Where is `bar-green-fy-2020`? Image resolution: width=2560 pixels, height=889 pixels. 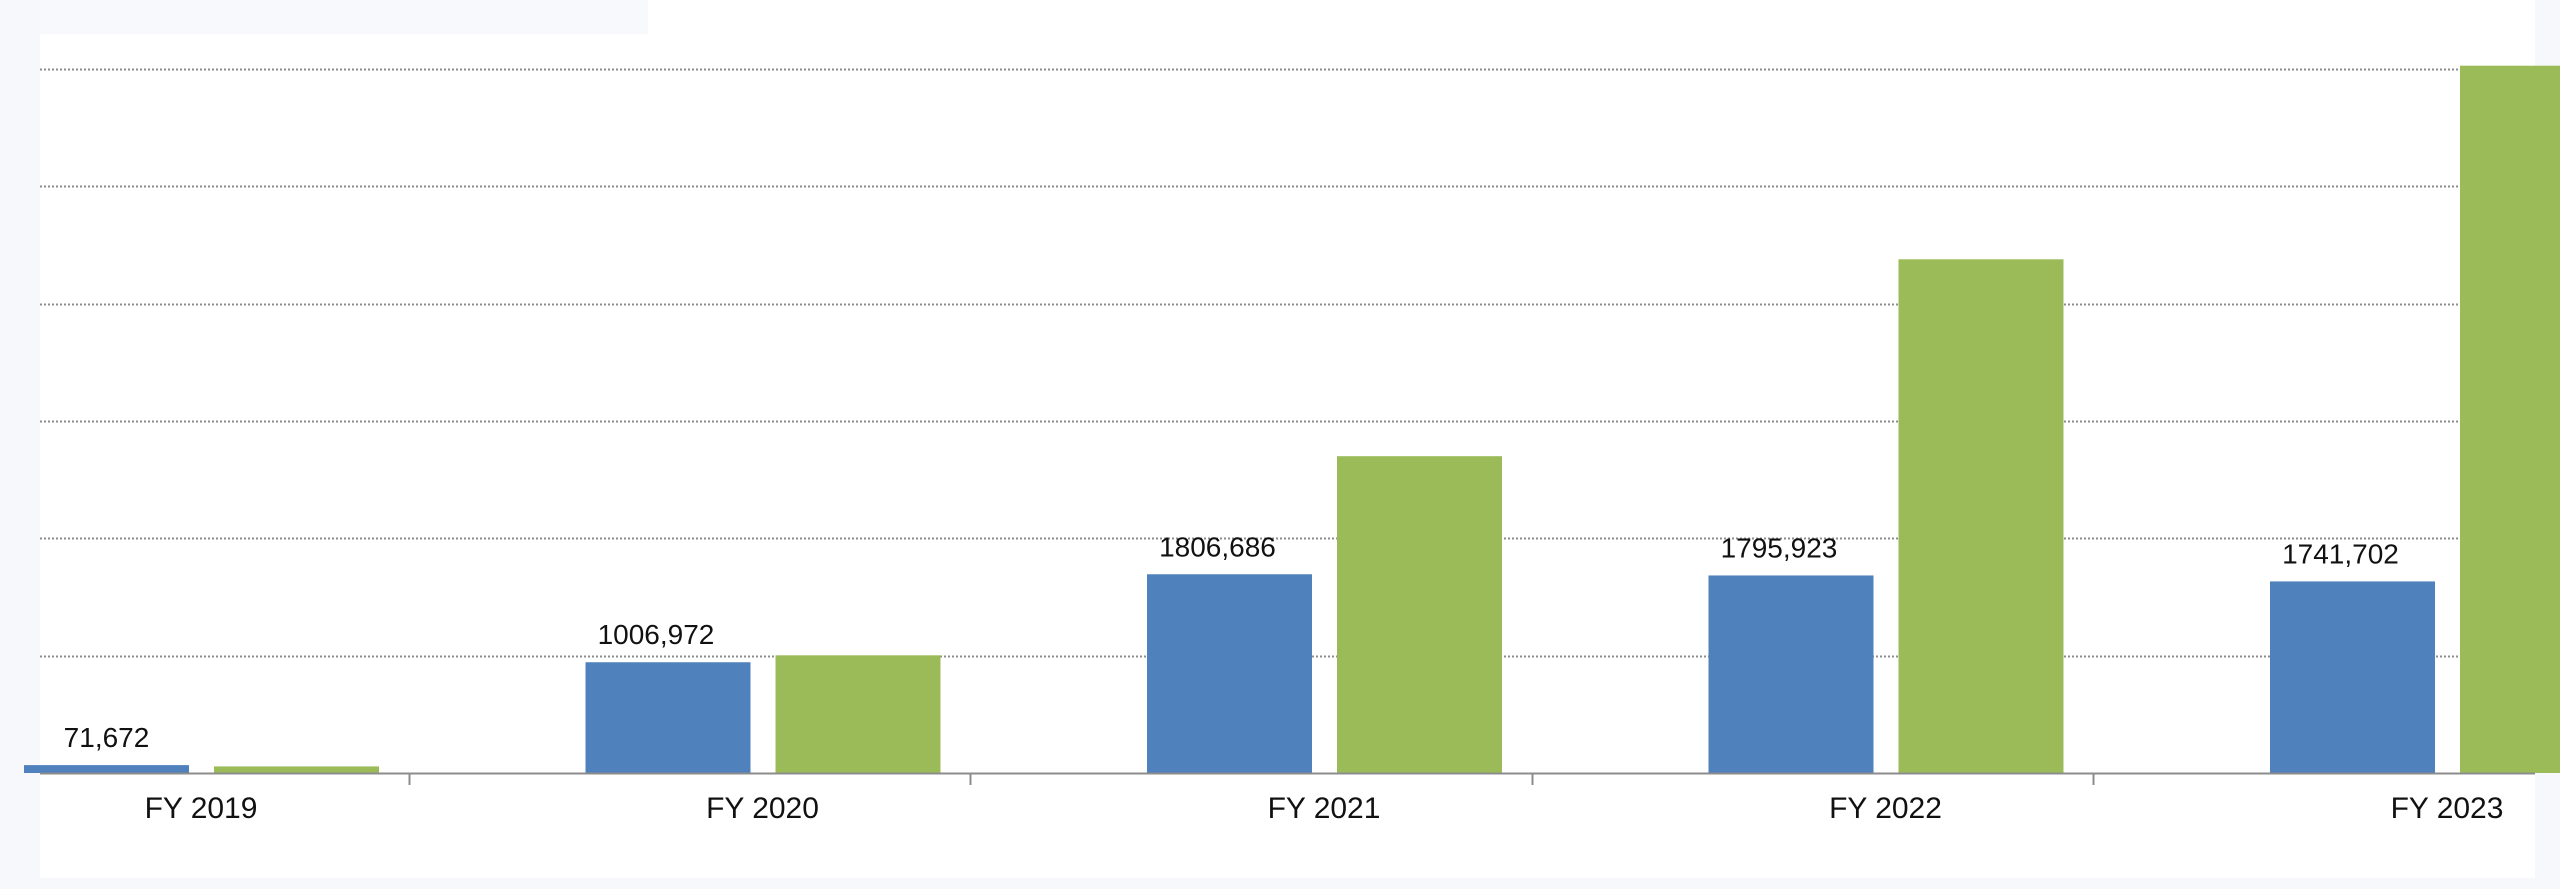
bar-green-fy-2020 is located at coordinates (858, 714).